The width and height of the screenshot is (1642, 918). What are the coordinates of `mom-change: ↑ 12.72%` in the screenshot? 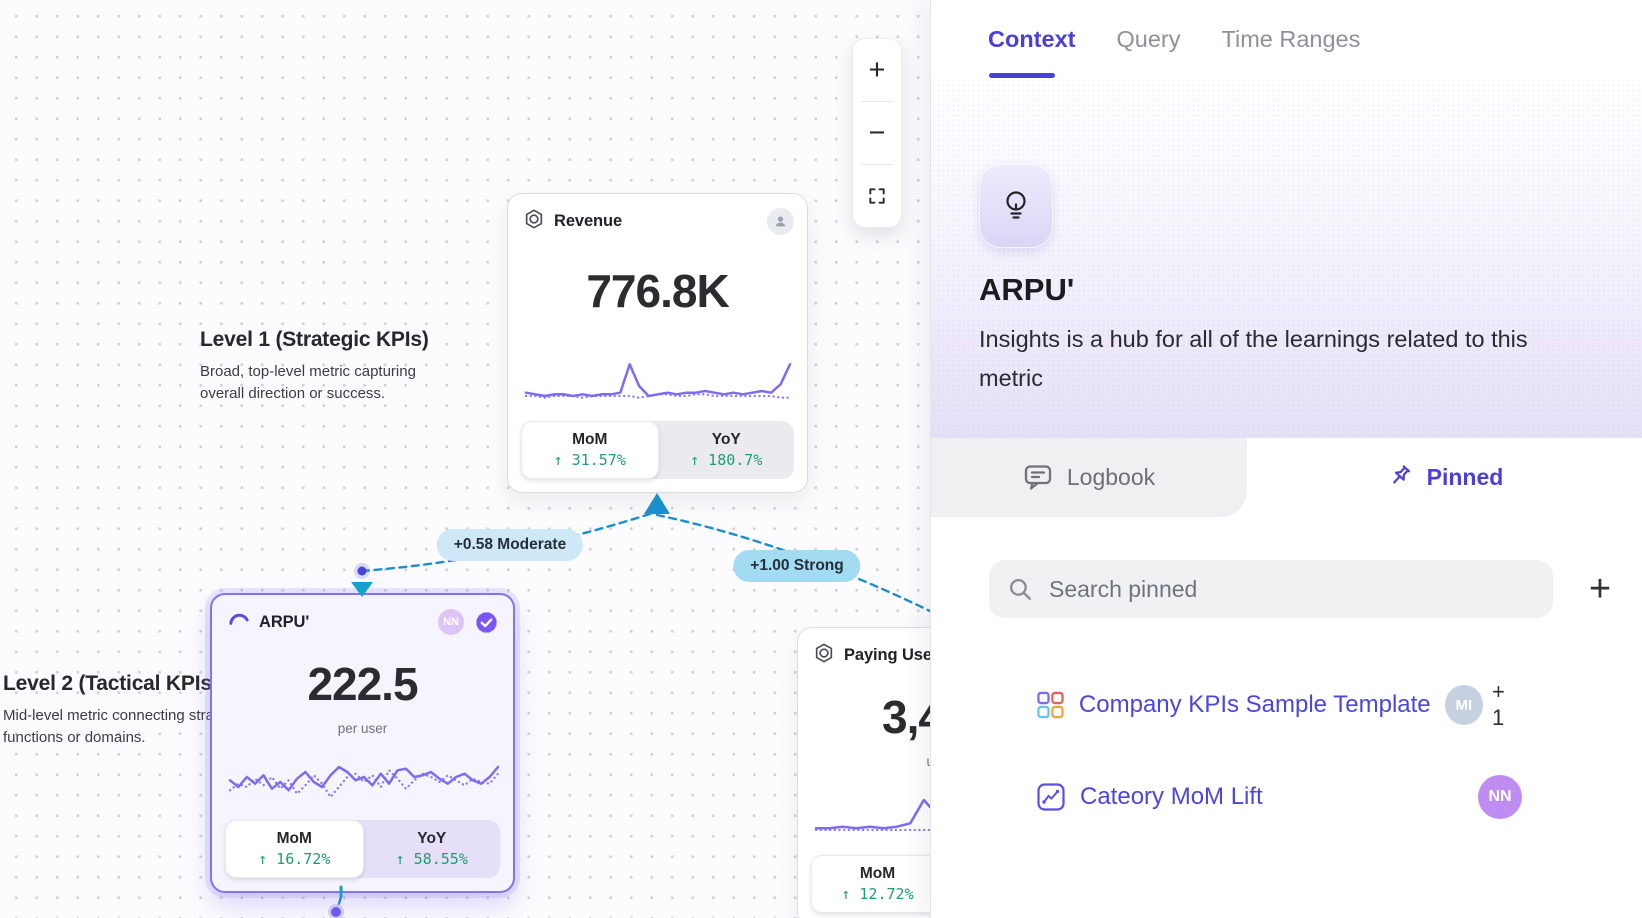 It's located at (877, 894).